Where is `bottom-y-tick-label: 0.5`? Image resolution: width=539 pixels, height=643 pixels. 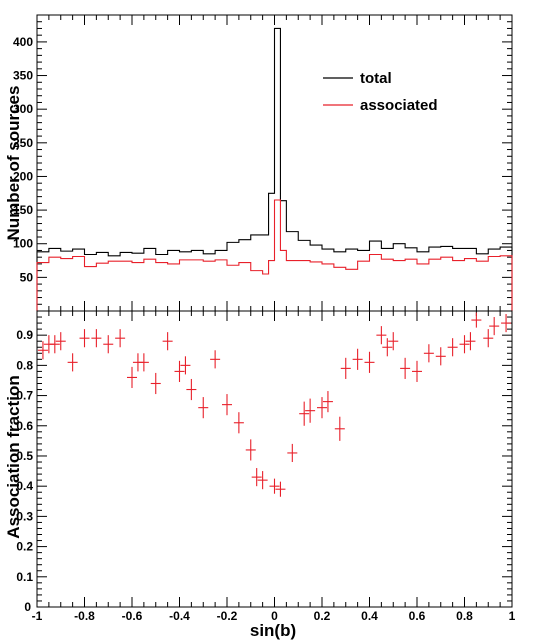 bottom-y-tick-label: 0.5 is located at coordinates (24, 456).